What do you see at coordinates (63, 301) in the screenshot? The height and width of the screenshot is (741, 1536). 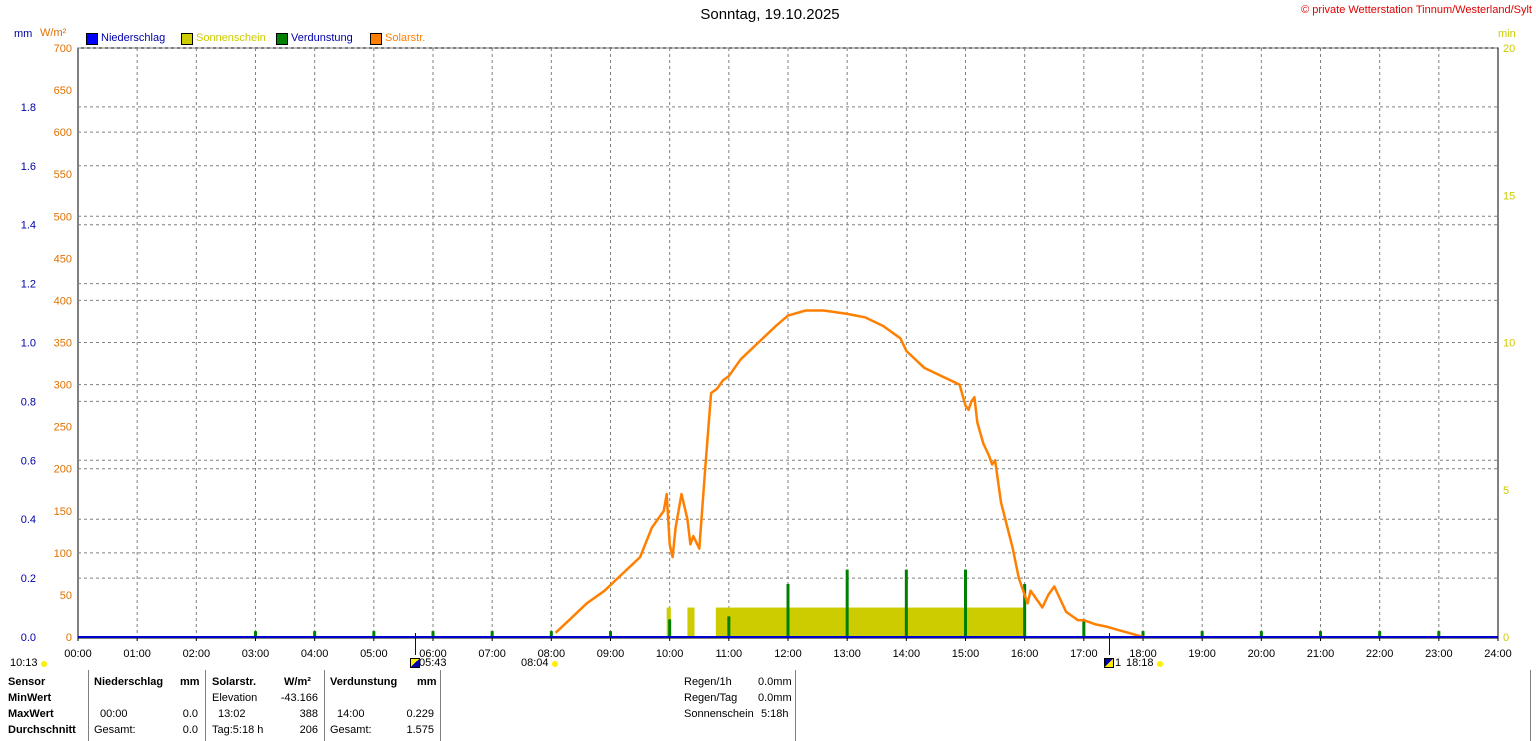 I see `wm2-tick-label: 400` at bounding box center [63, 301].